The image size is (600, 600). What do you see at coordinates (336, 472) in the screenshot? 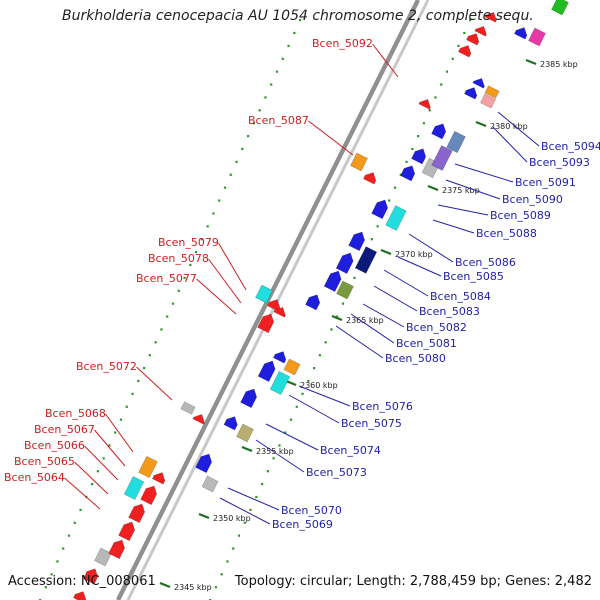
I see `gene-label: Bcen_5073` at bounding box center [336, 472].